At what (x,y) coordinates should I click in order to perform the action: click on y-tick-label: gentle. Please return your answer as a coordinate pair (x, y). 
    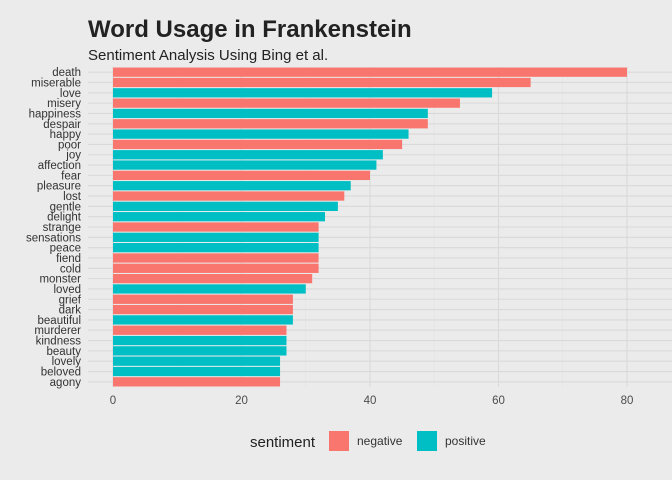
    Looking at the image, I should click on (65, 207).